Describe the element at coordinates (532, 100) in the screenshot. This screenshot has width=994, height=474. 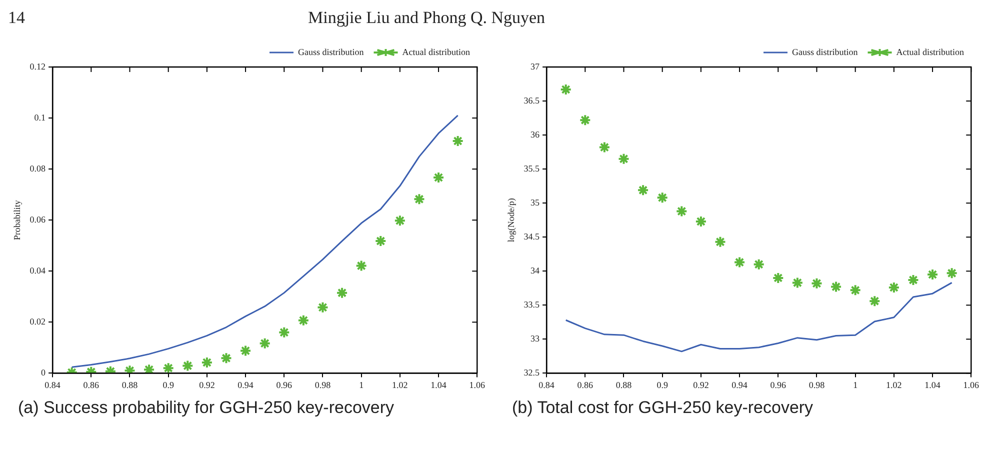
I see `y-tick-label: 36.5` at that location.